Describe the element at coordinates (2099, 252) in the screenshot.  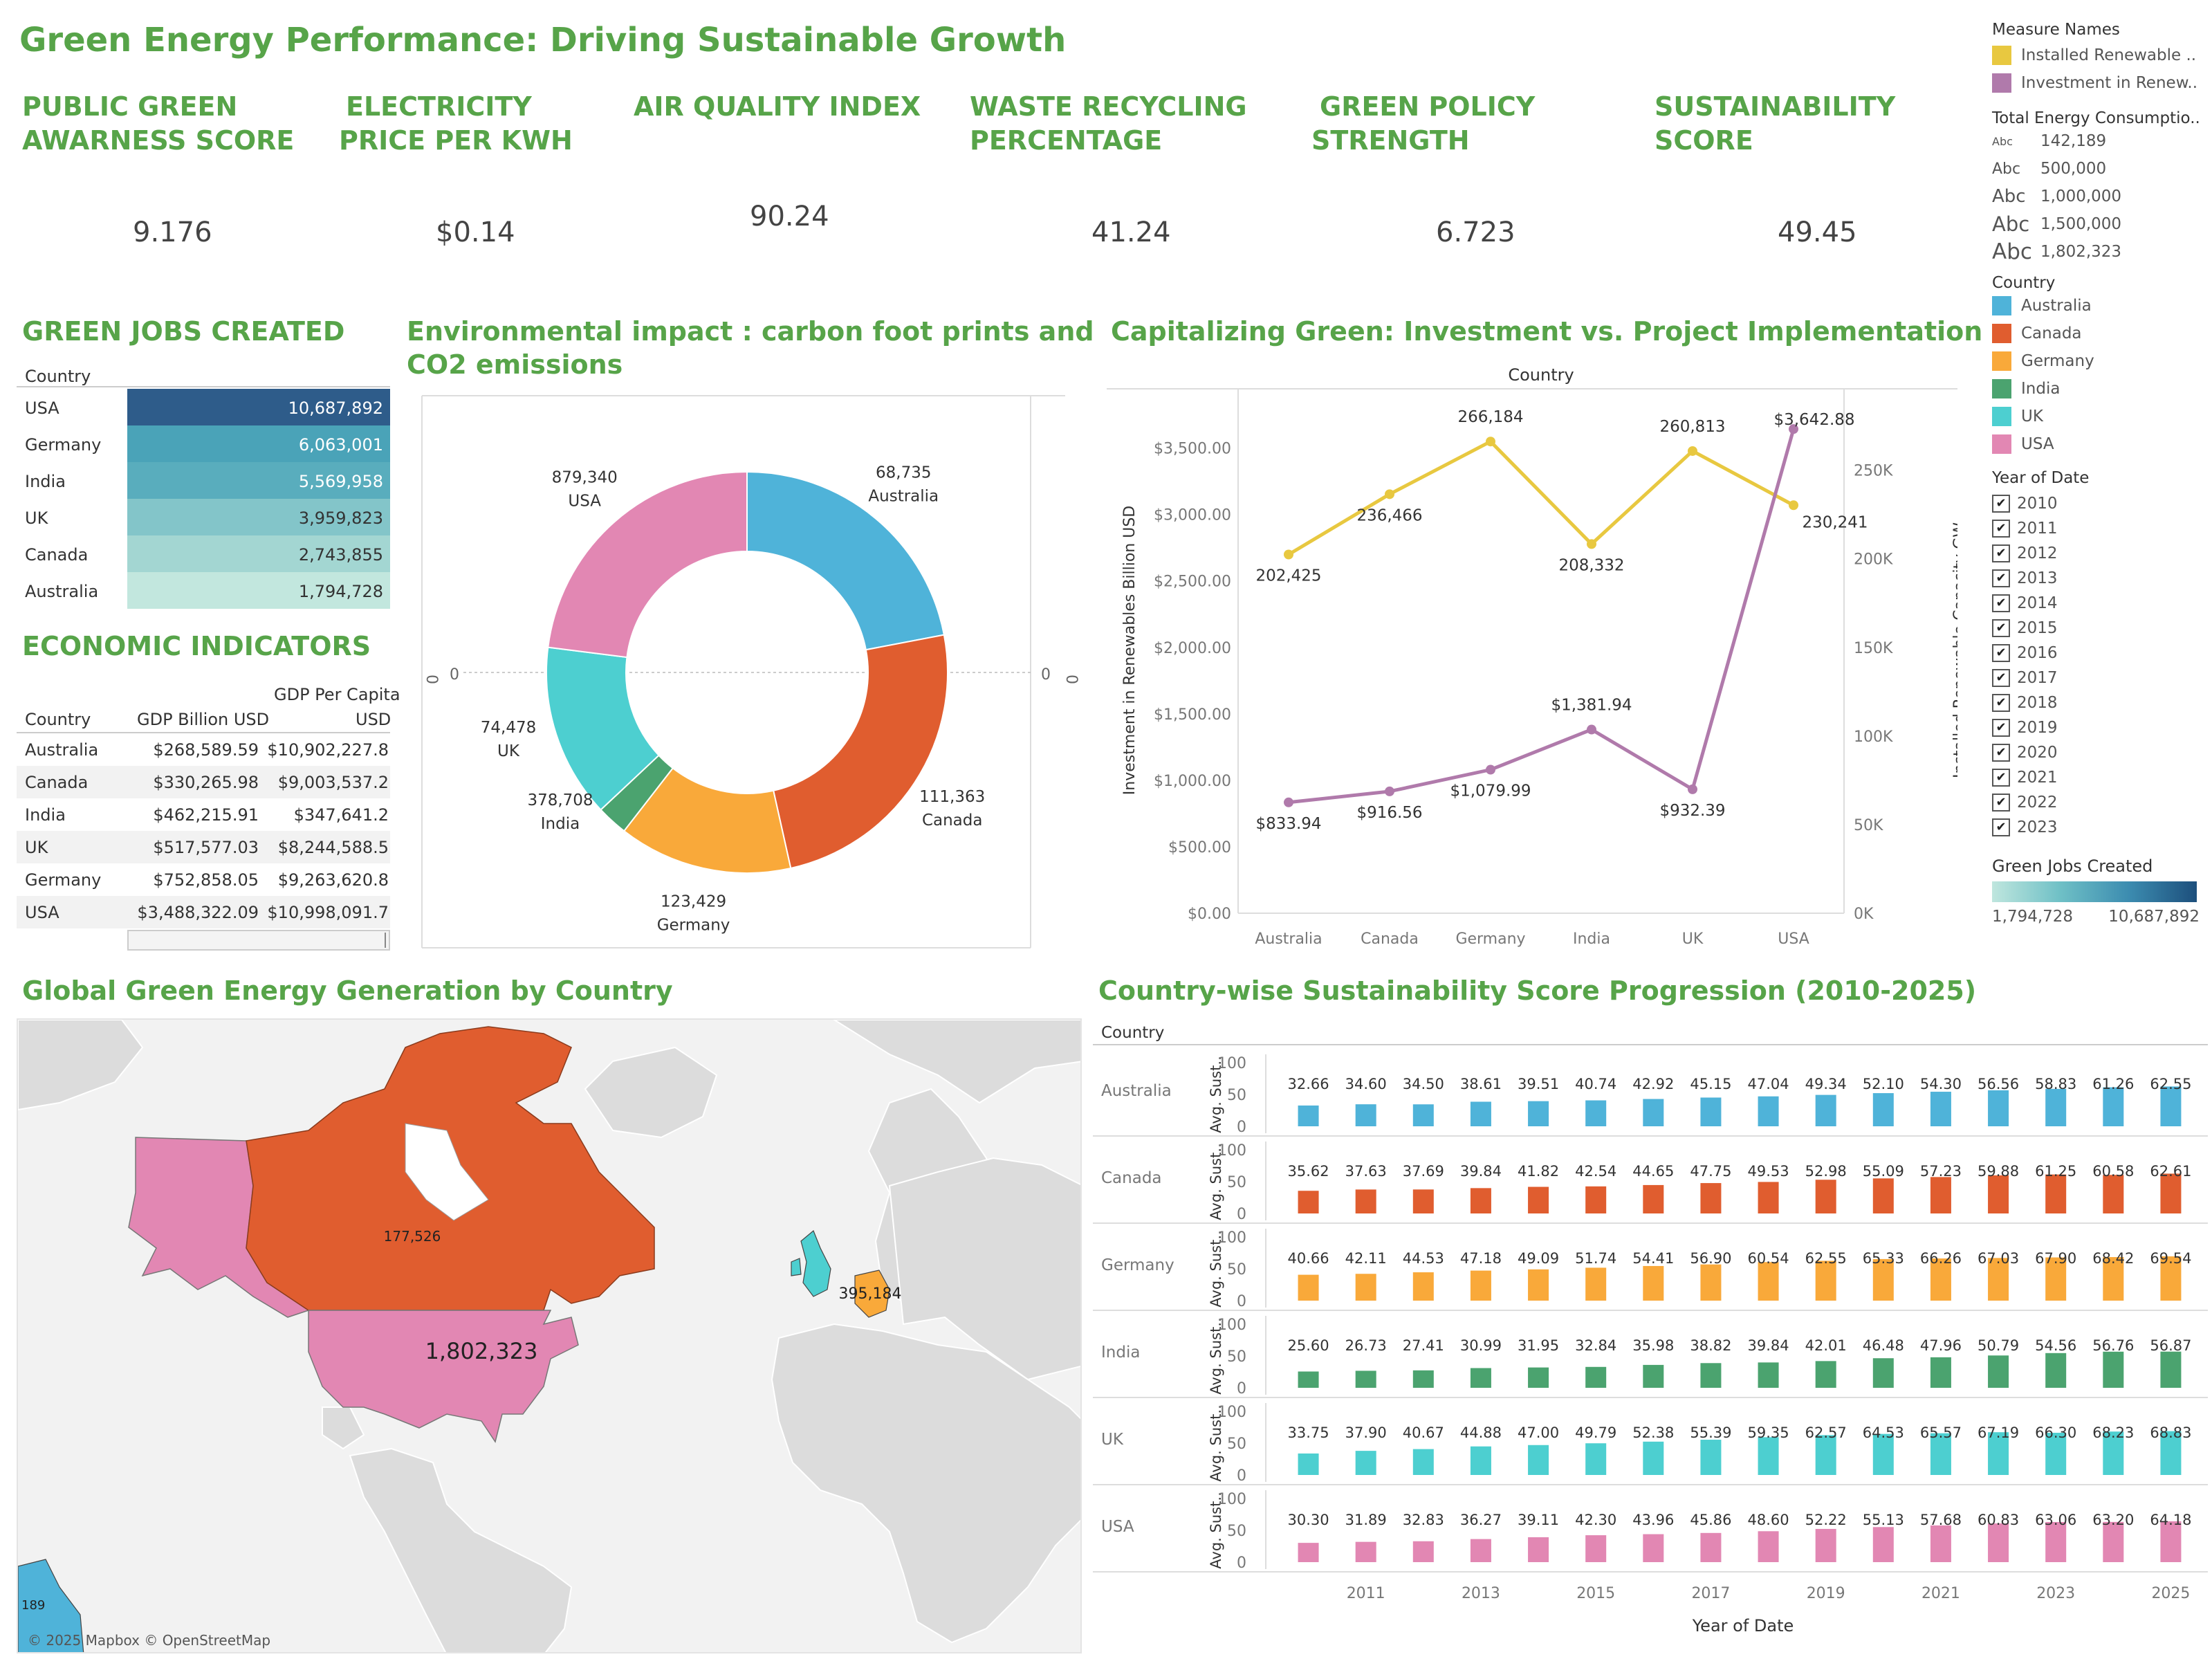
I see `legend-energy-5: Abc 1,802,323` at that location.